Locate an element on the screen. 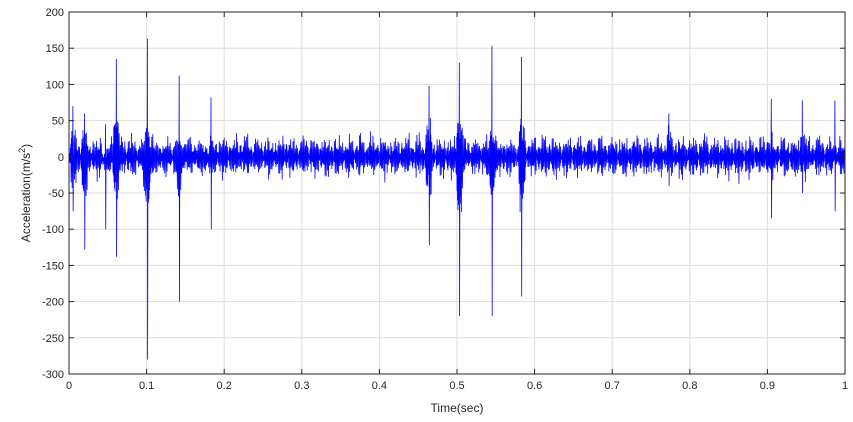 The height and width of the screenshot is (422, 853). y-tick-label: 50 is located at coordinates (58, 122).